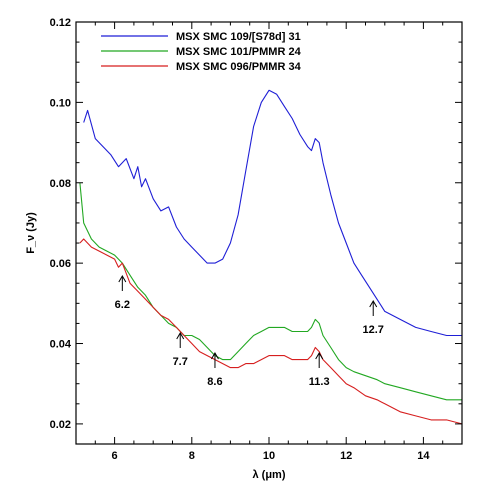 This screenshot has height=485, width=485. What do you see at coordinates (122, 305) in the screenshot?
I see `annotation-label: 6.2` at bounding box center [122, 305].